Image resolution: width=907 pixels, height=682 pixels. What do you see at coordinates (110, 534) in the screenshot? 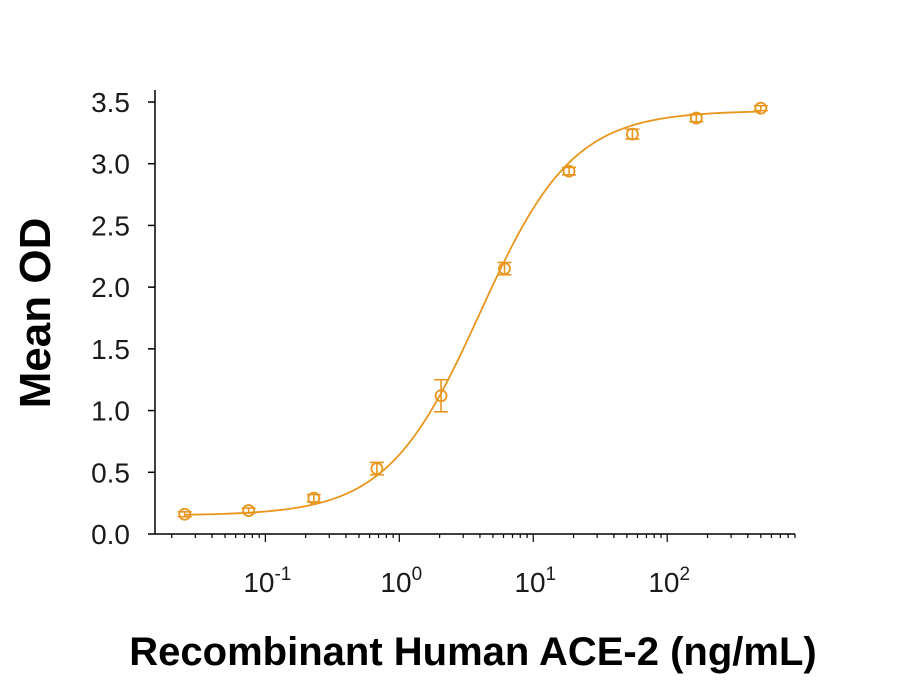
I see `y-tick-label: 0.0` at bounding box center [110, 534].